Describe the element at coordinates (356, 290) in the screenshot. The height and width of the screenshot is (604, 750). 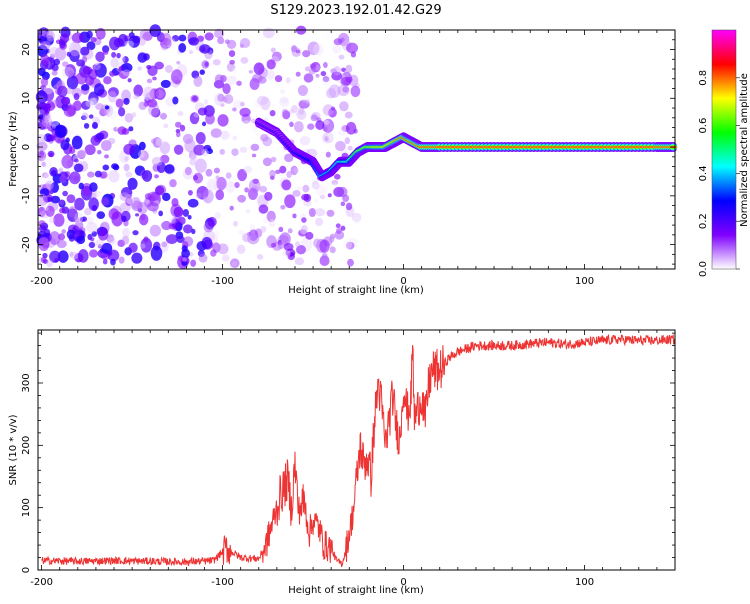
I see `spectrogram-x-axis-label: Height of straight line (km)` at that location.